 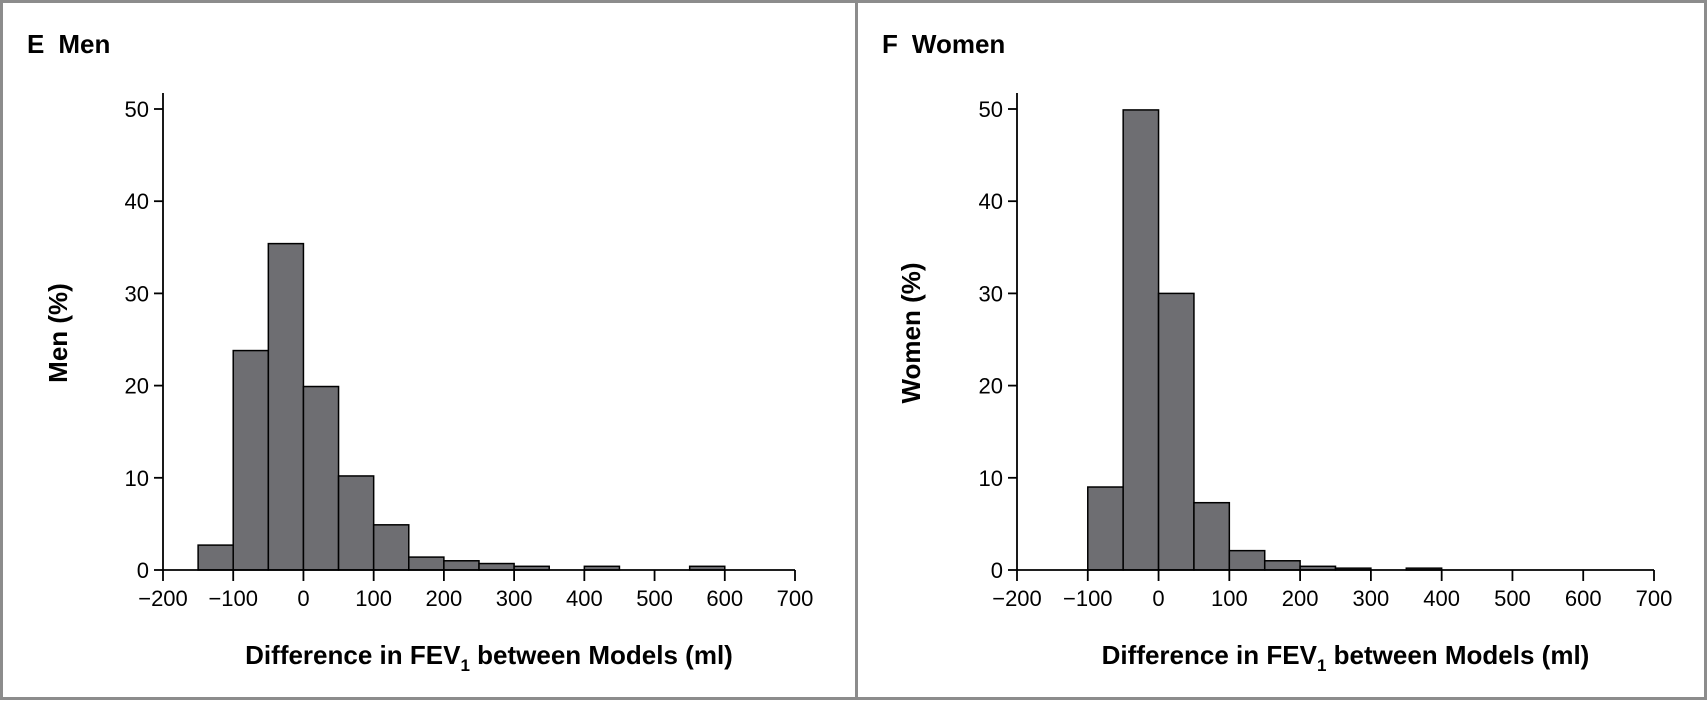 What do you see at coordinates (36, 44) in the screenshot?
I see `panel-letter: E` at bounding box center [36, 44].